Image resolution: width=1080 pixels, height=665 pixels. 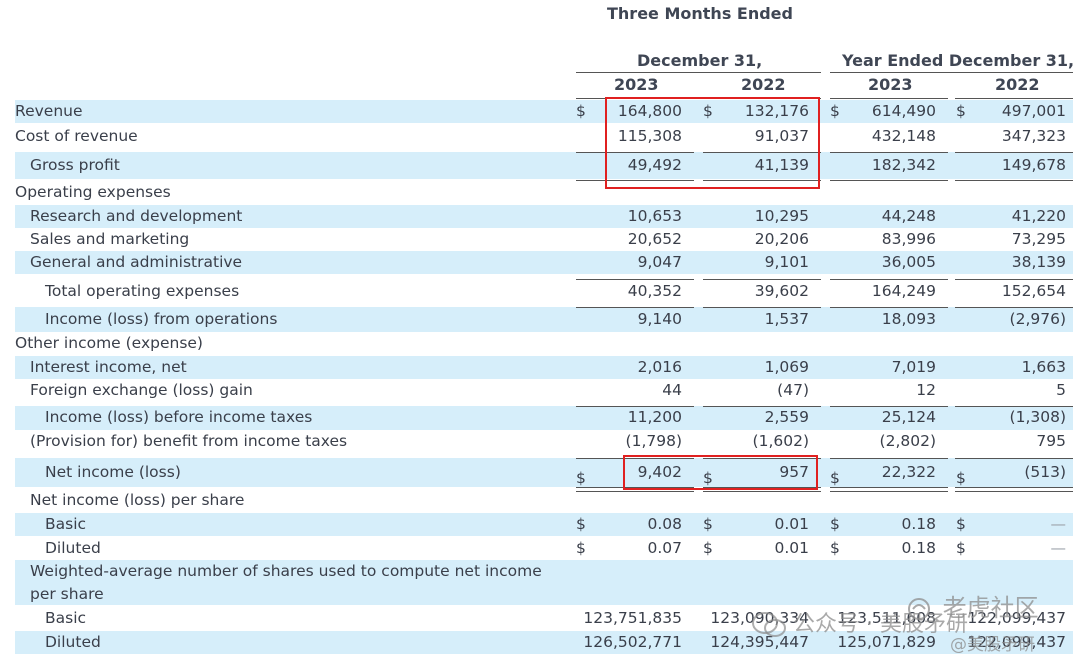 I want to click on cell-value: 132,176, so click(x=776, y=111).